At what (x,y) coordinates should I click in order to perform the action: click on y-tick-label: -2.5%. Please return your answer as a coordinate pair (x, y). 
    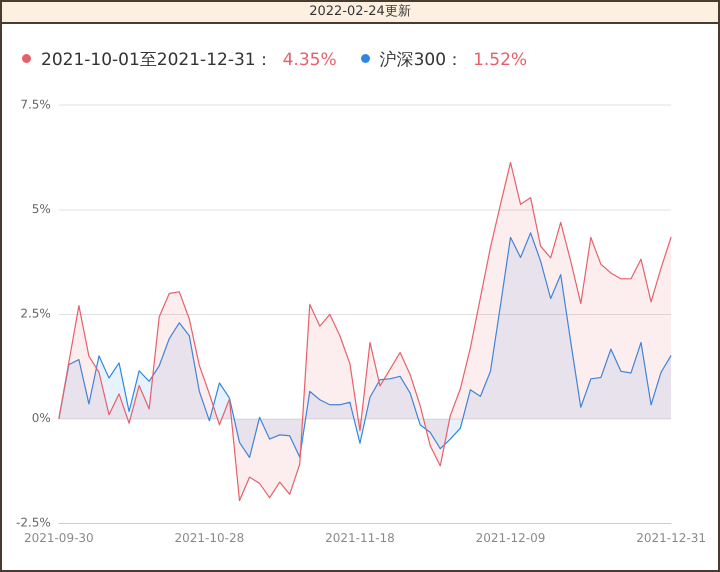
    Looking at the image, I should click on (33, 523).